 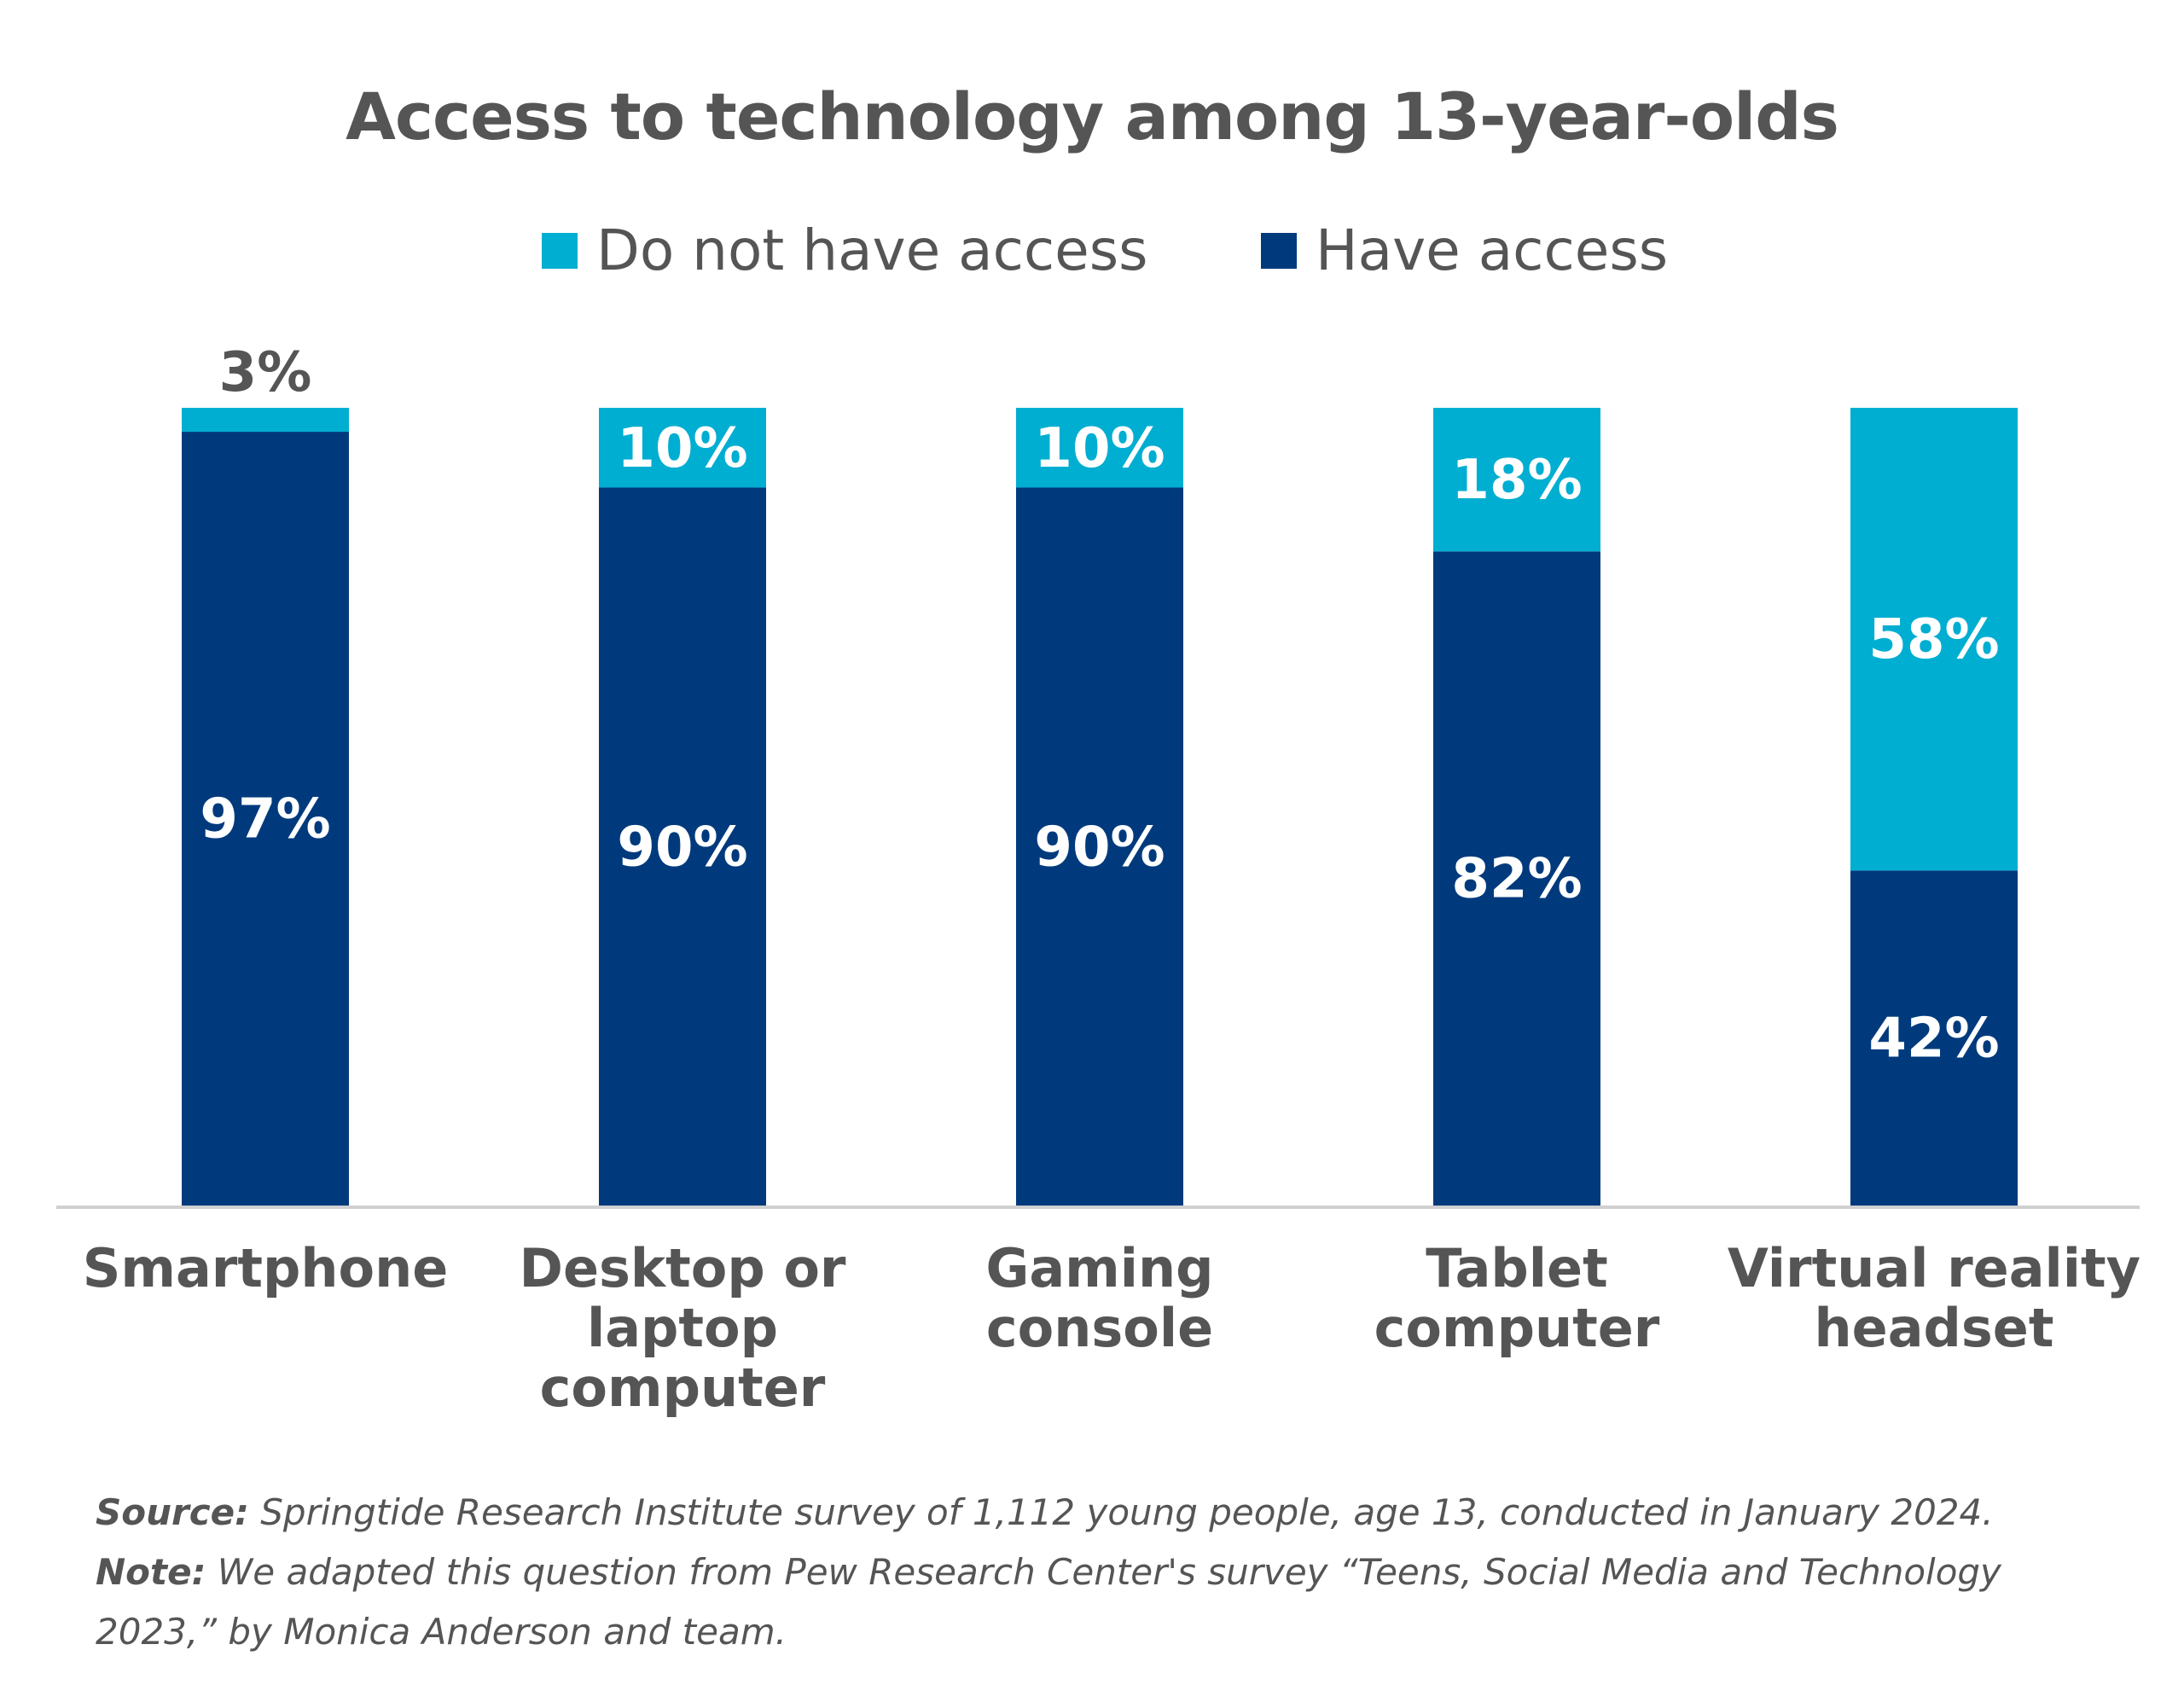 I want to click on note-label: Note:, so click(x=151, y=1572).